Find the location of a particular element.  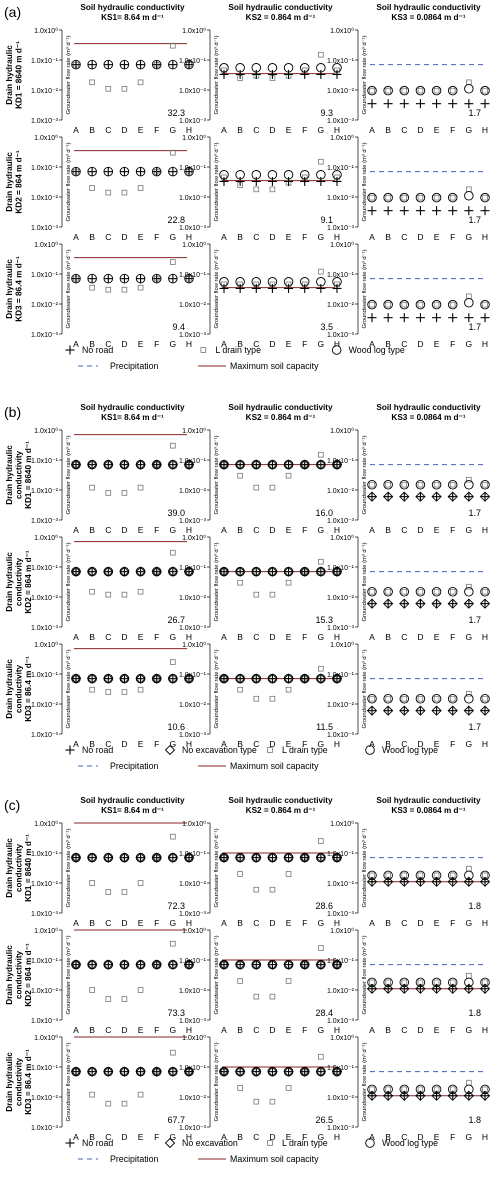

subplot-value-label: 1.7 is located at coordinates (474, 327).